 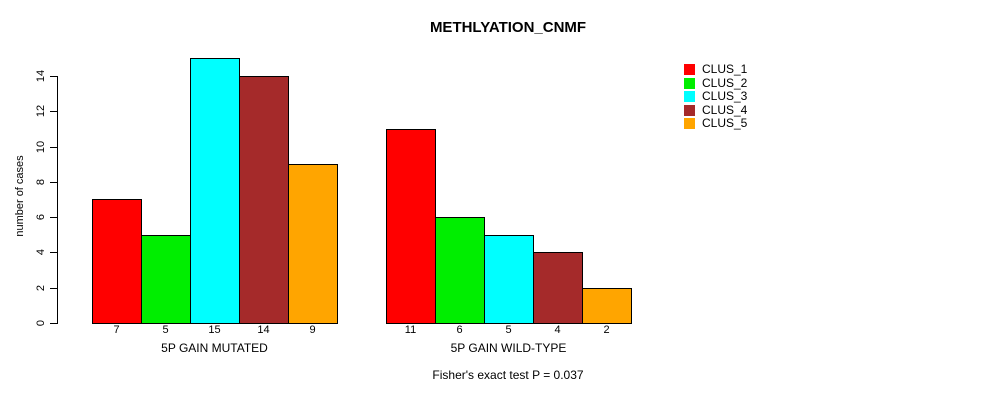 I want to click on x-group-label: 5P GAIN MUTATED, so click(x=214, y=348).